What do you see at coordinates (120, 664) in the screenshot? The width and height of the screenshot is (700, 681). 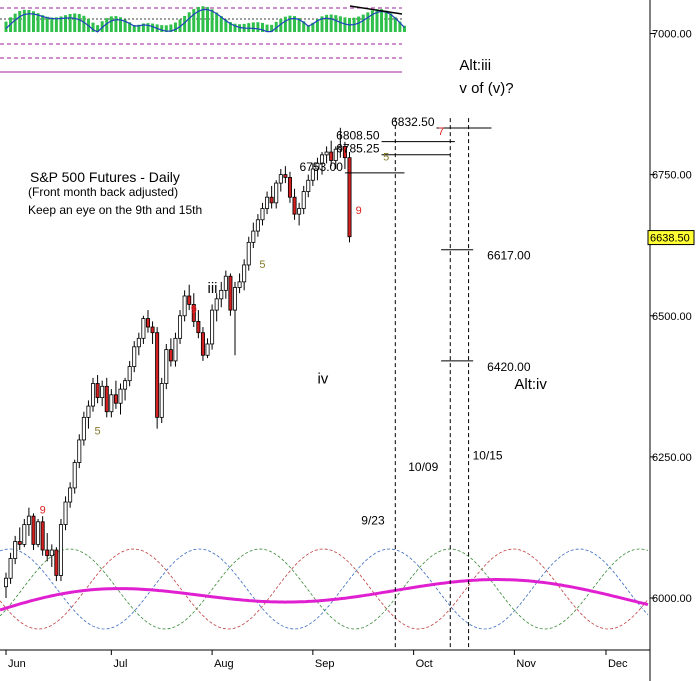 I see `x-tick-label: Jul` at bounding box center [120, 664].